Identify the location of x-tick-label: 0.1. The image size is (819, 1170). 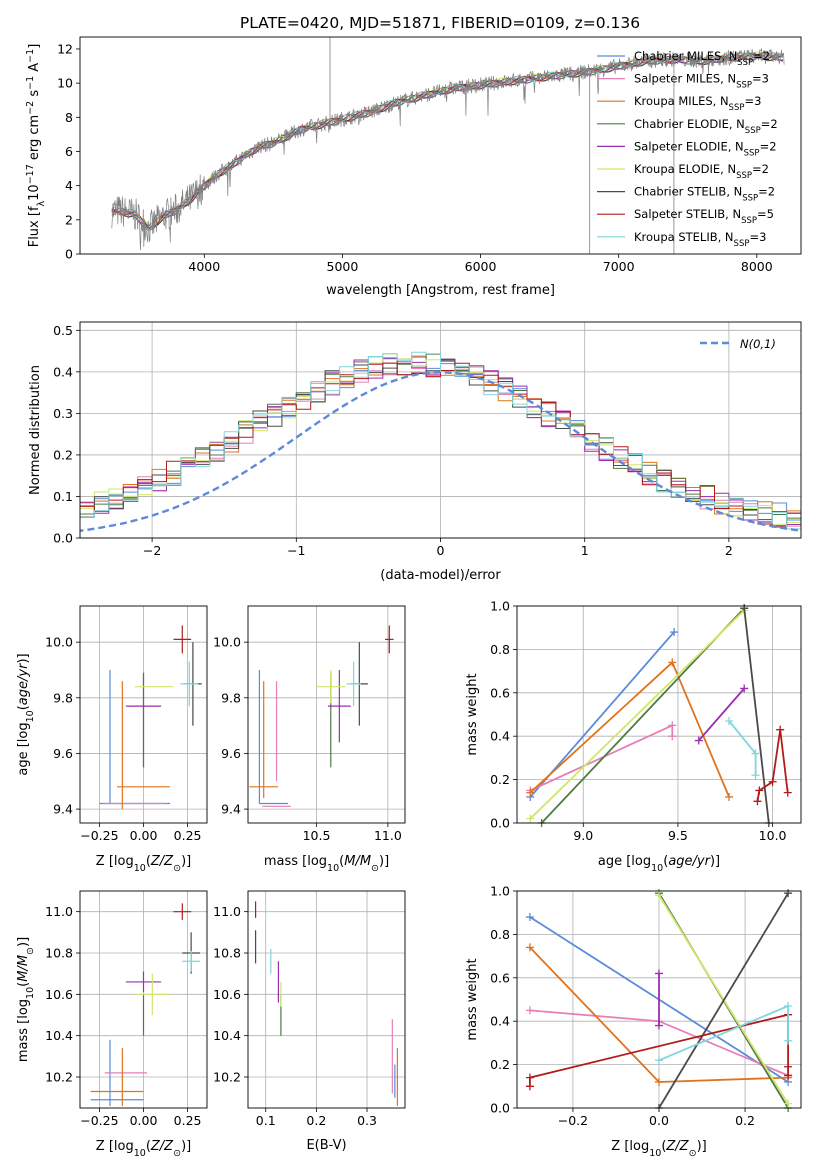
(266, 1120).